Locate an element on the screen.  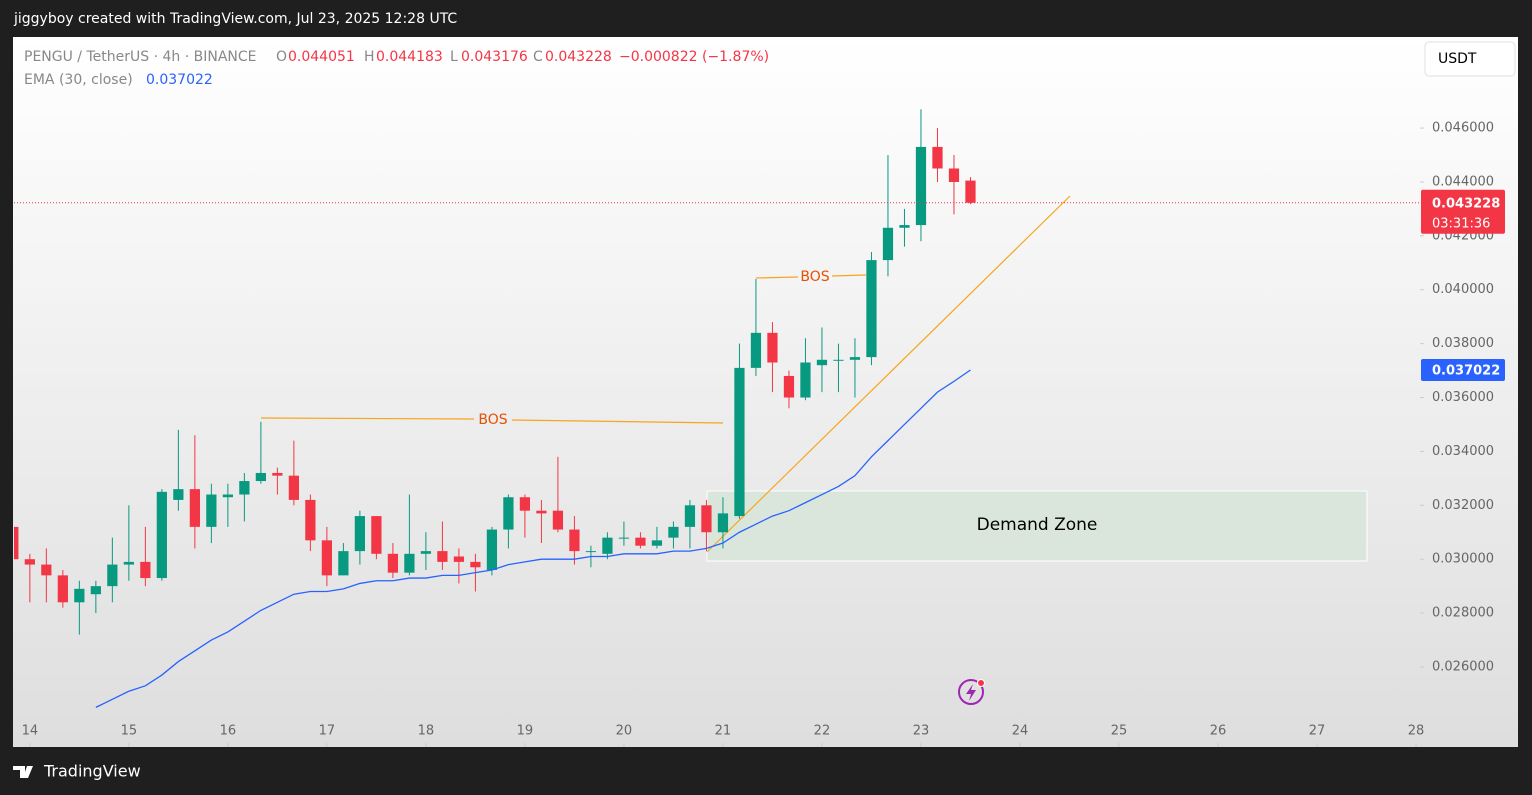
y-tick-label: 0.026000 is located at coordinates (1463, 666).